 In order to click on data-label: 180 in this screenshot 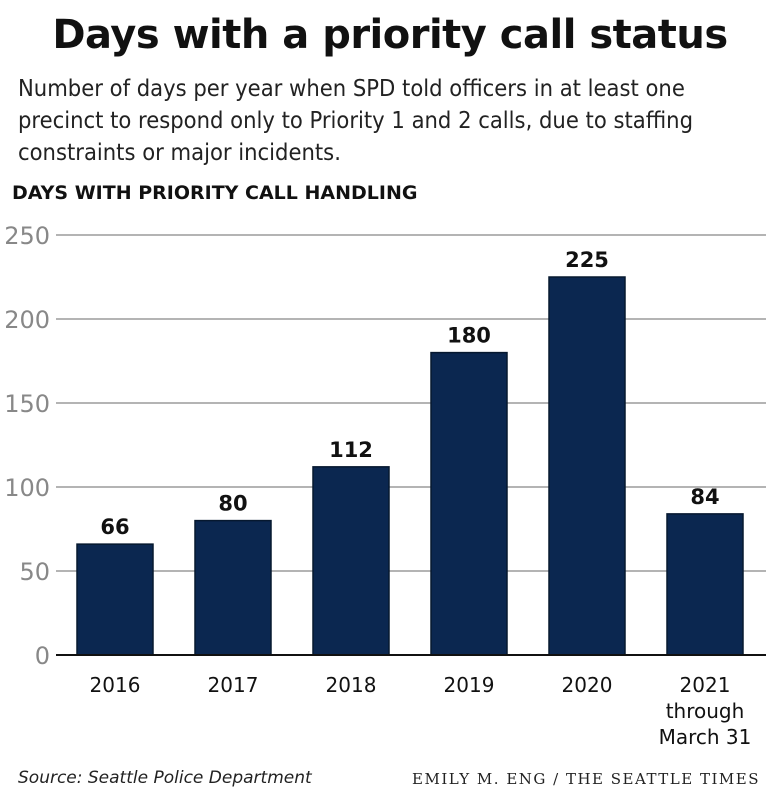, I will do `click(469, 336)`.